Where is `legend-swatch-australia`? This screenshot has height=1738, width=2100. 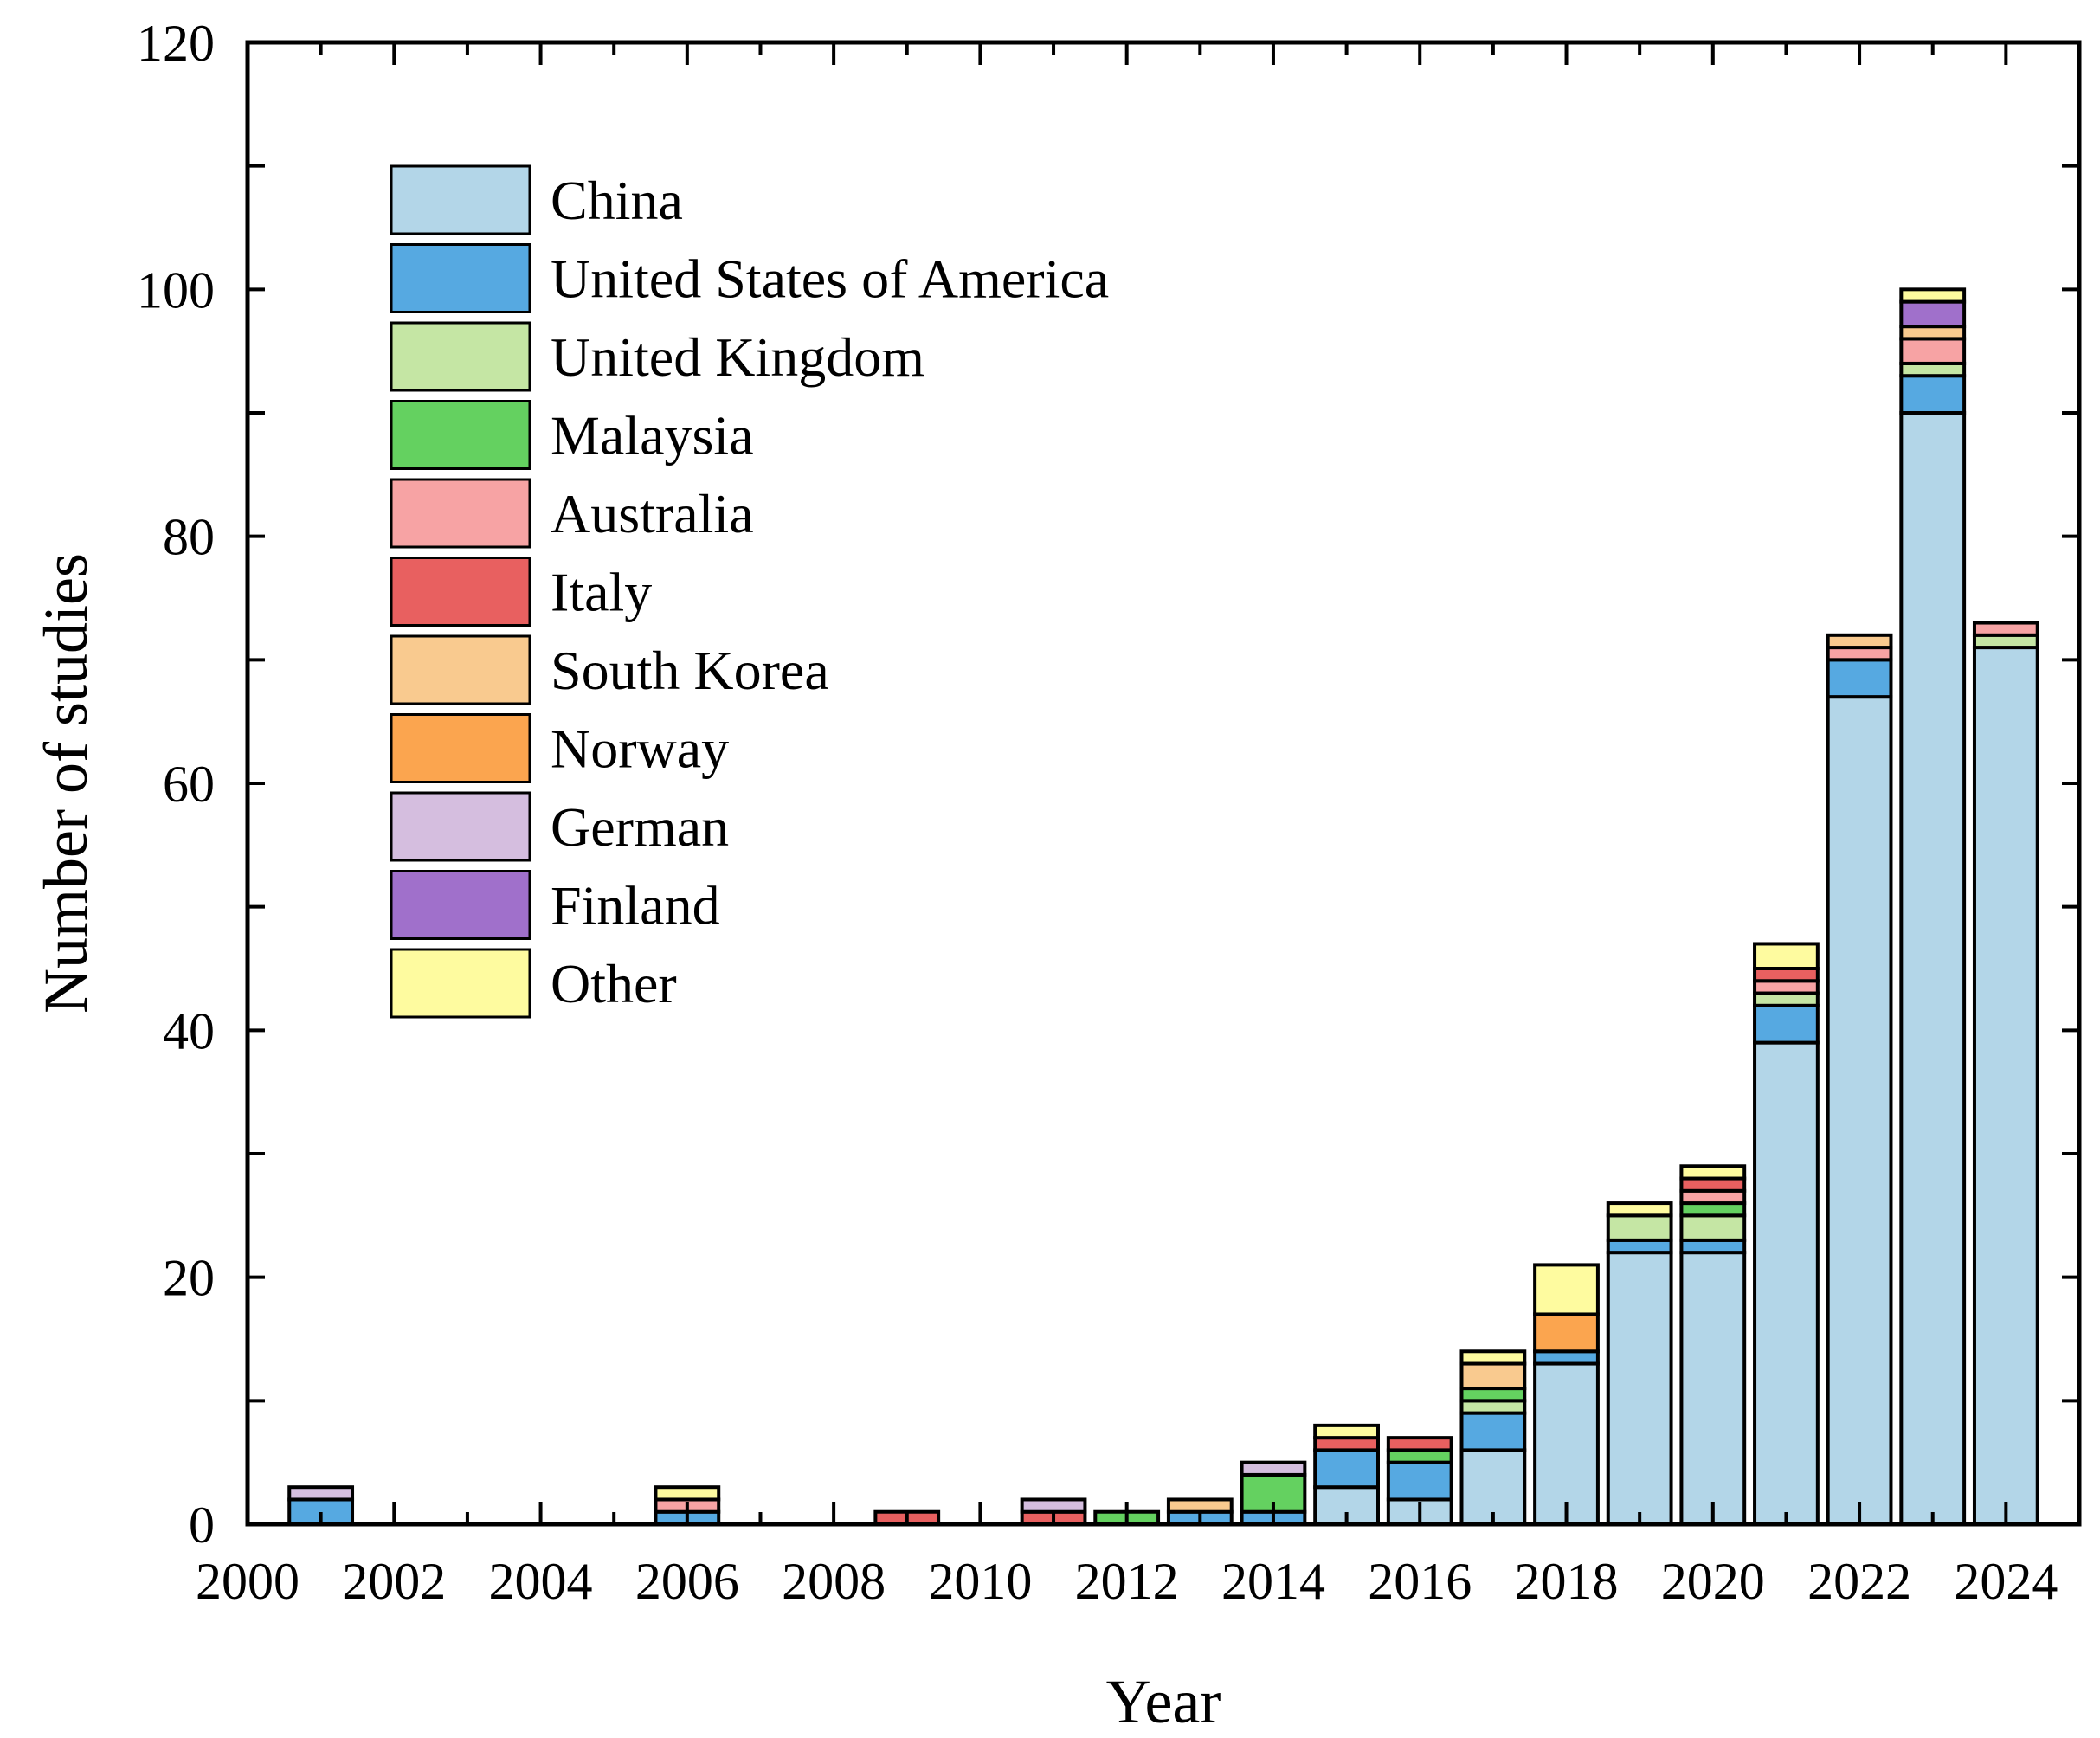
legend-swatch-australia is located at coordinates (460, 513).